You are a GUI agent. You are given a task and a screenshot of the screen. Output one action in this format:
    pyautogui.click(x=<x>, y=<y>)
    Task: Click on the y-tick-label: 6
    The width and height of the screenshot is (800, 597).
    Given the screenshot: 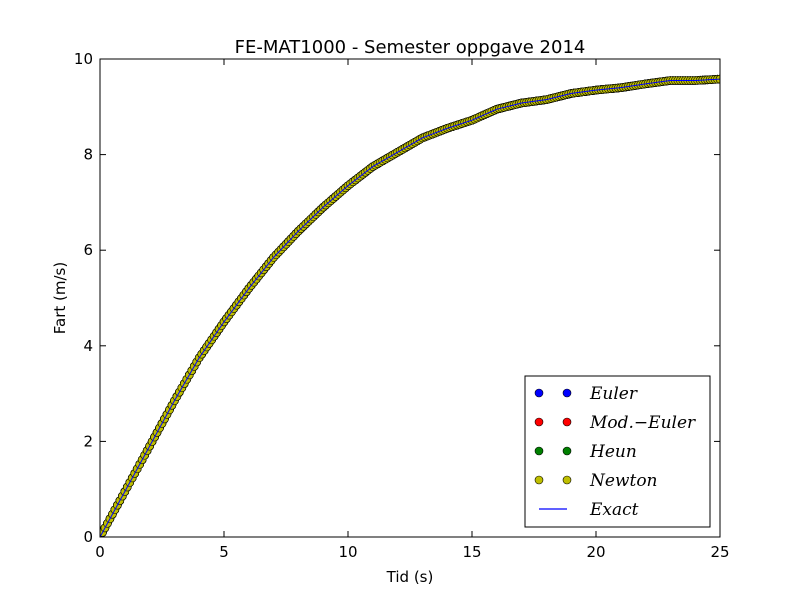 What is the action you would take?
    pyautogui.click(x=88, y=250)
    